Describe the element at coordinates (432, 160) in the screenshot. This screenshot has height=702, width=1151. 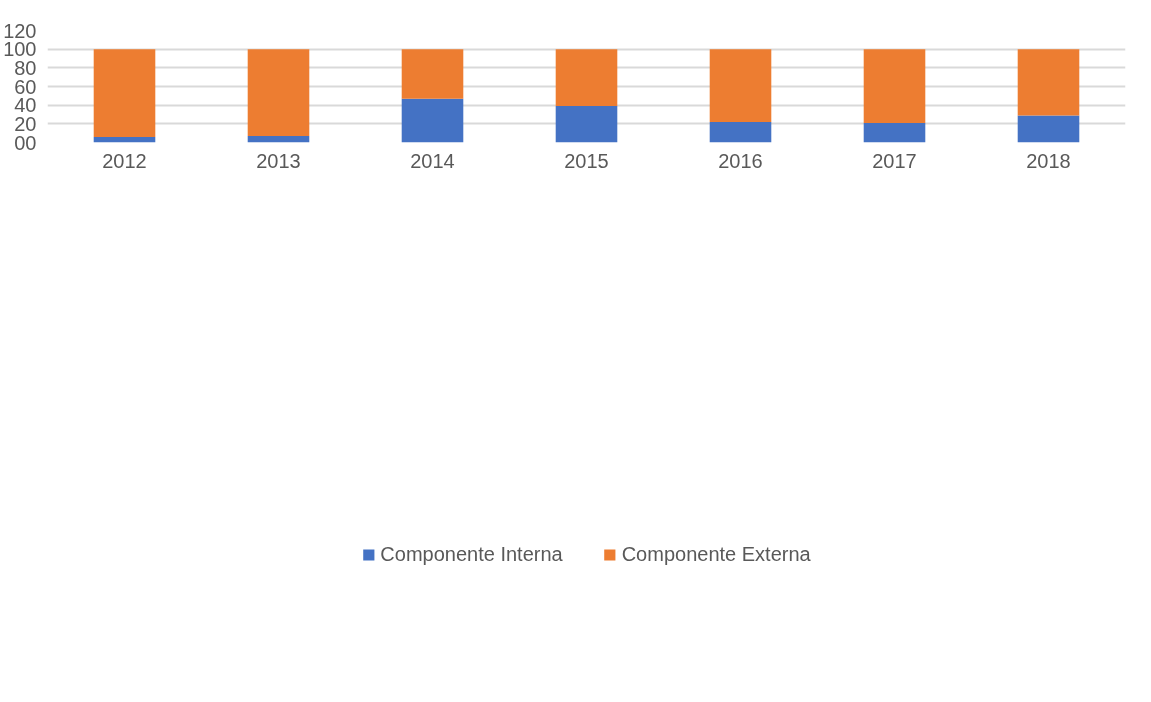
I see `x-tick-label: 2014` at that location.